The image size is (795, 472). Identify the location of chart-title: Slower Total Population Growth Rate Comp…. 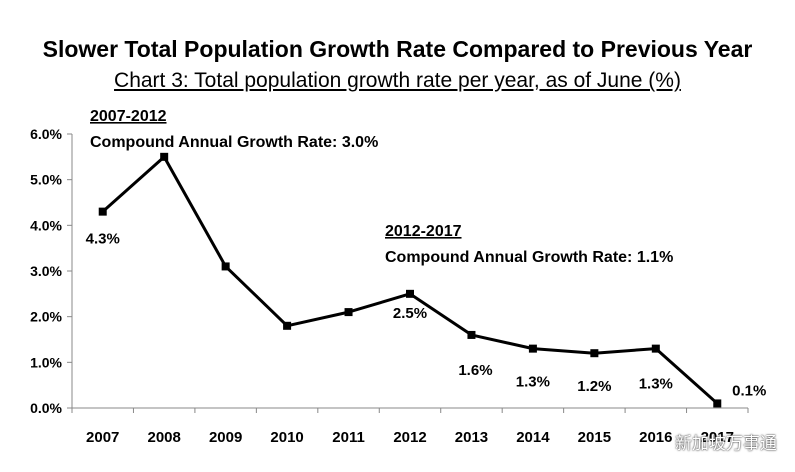
(397, 49).